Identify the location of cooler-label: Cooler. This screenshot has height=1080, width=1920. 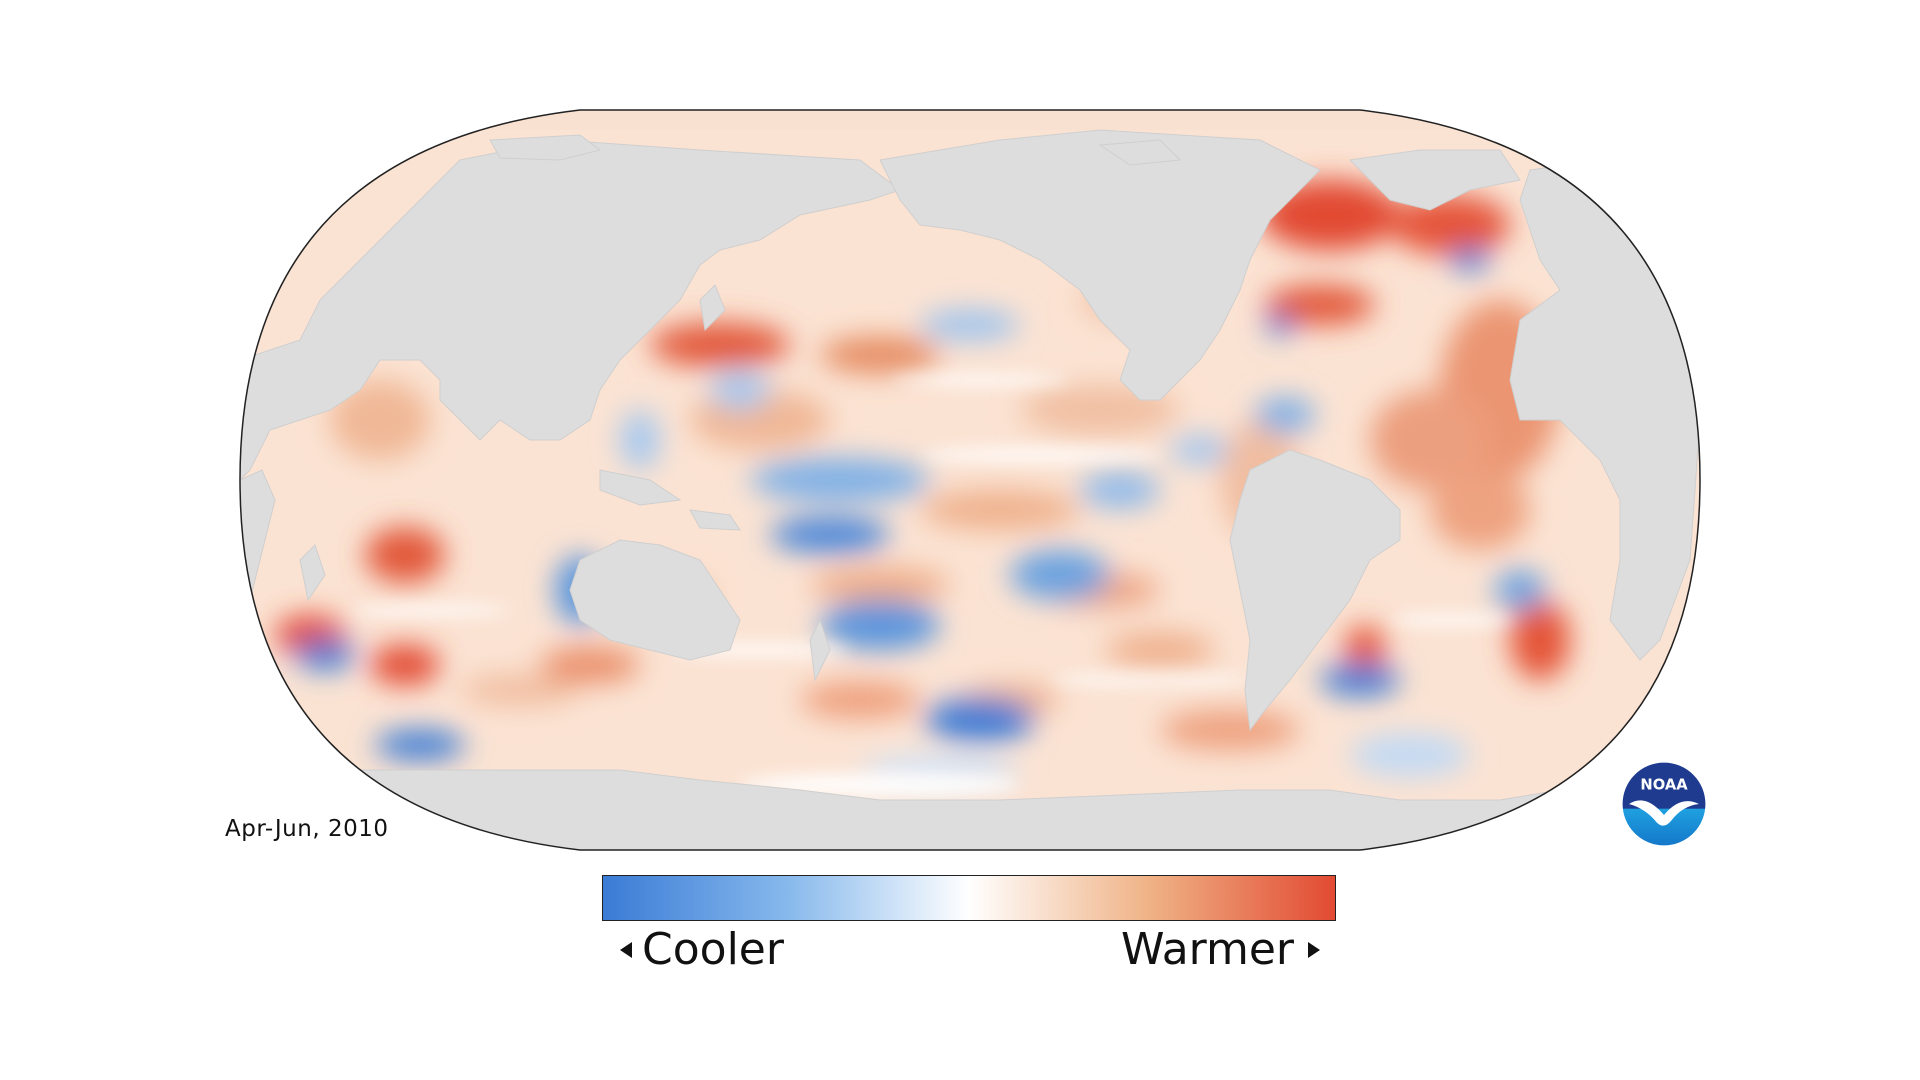
(713, 949).